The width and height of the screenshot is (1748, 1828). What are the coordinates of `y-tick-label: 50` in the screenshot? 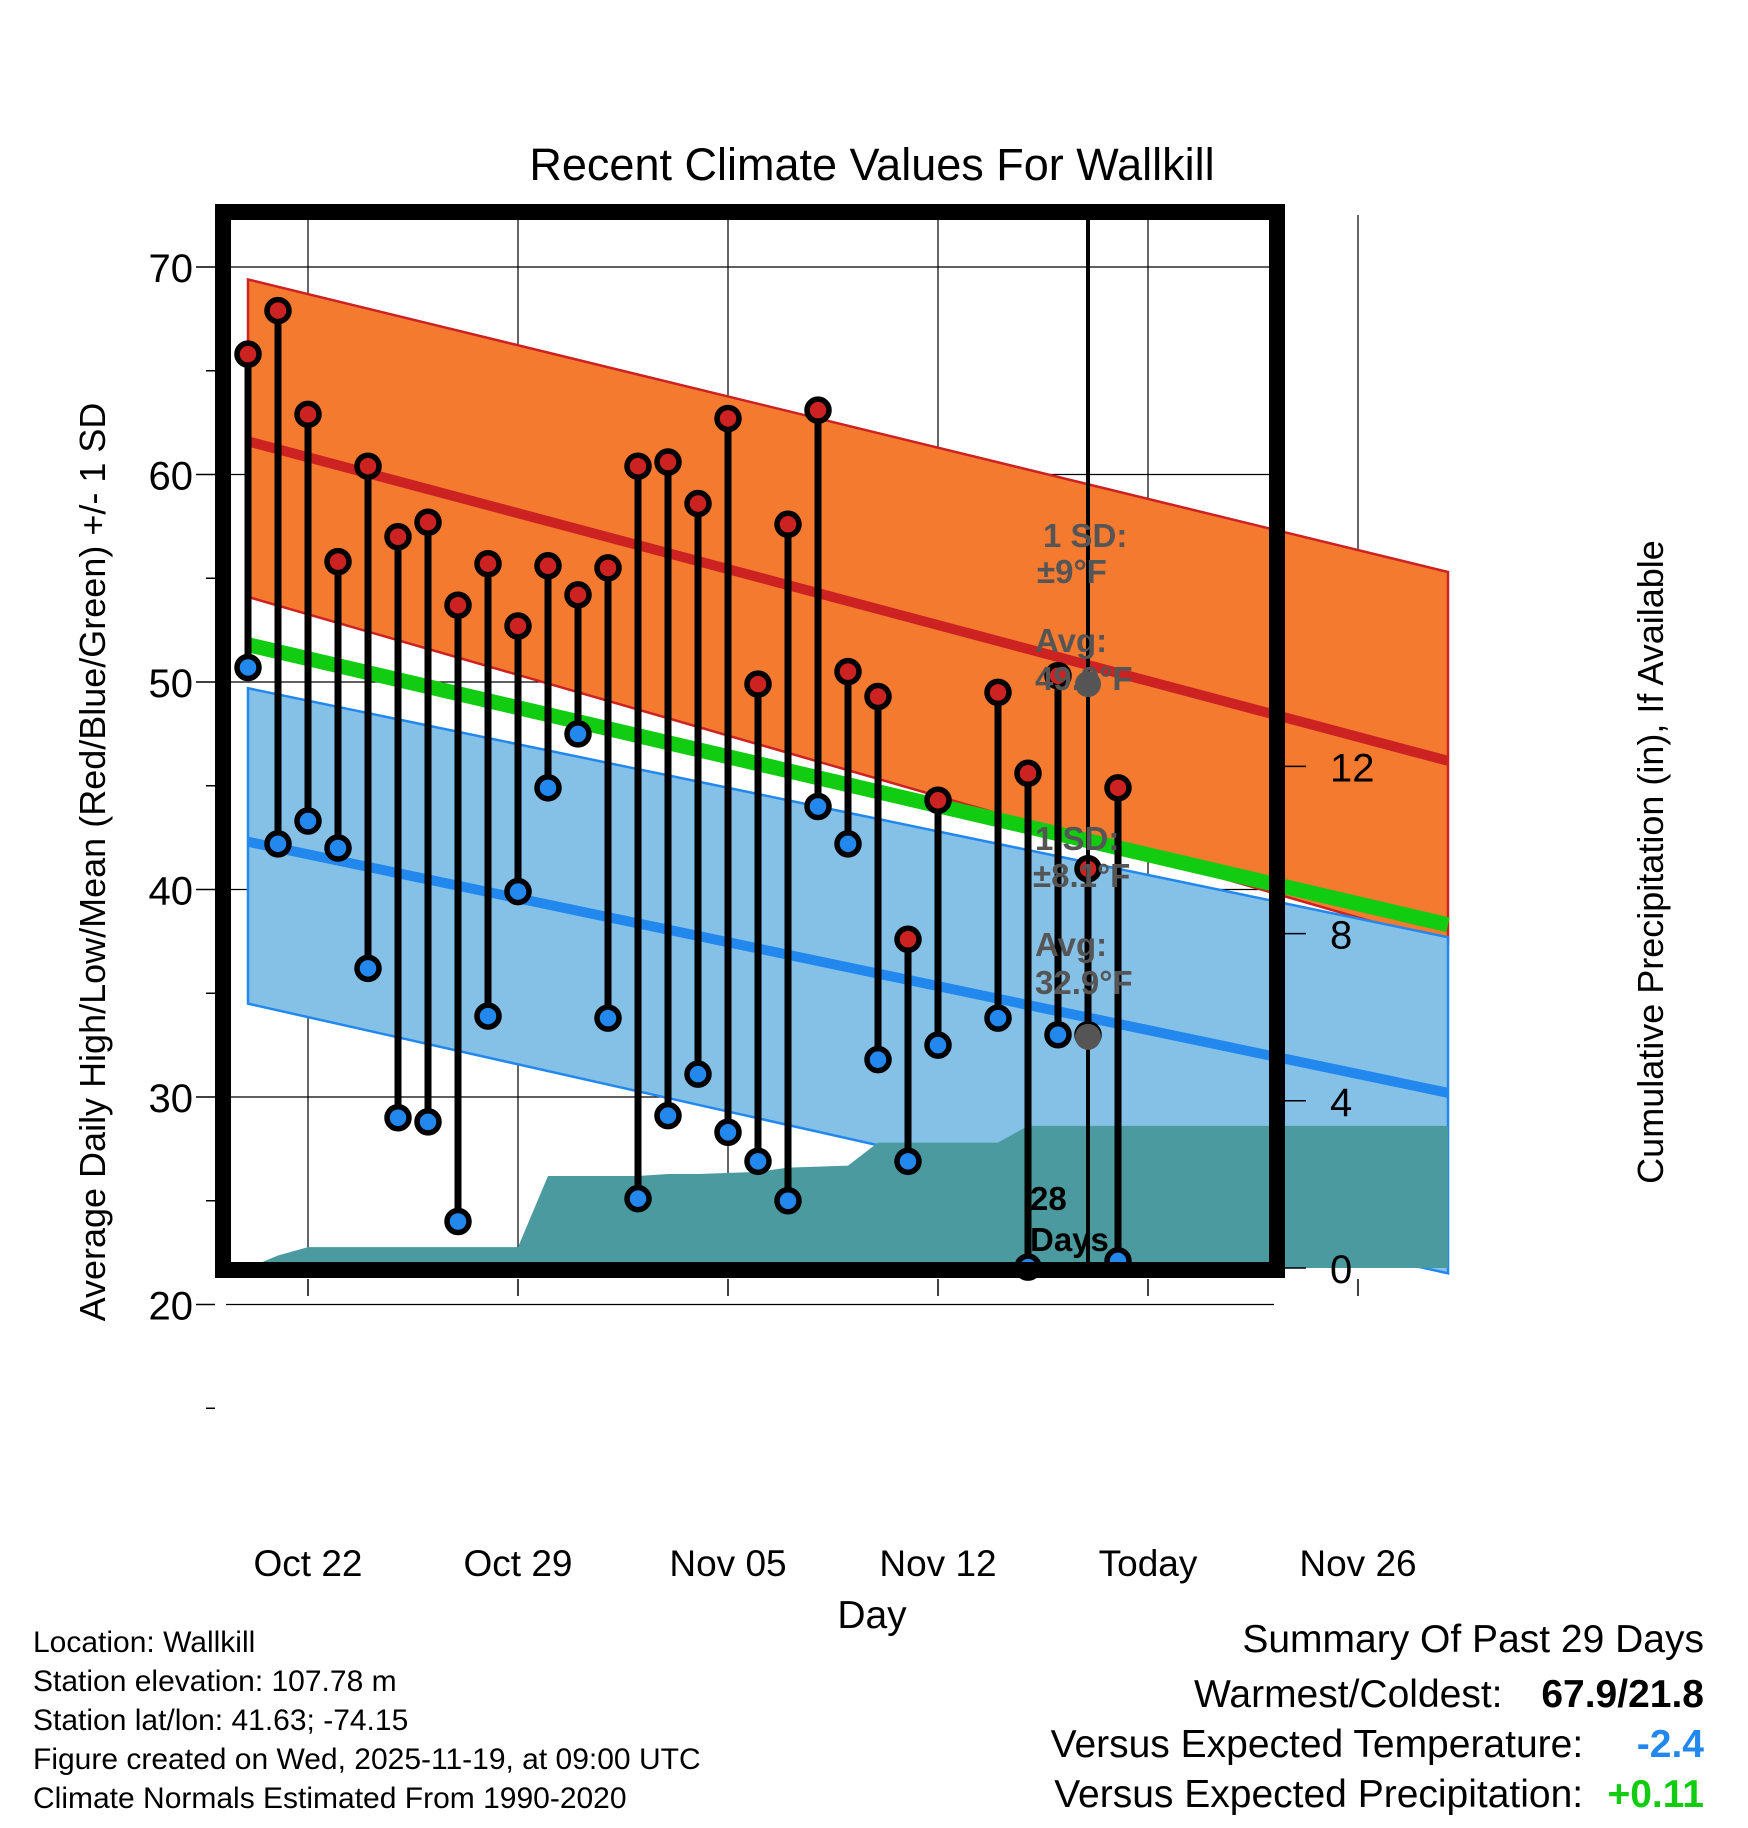 It's located at (171, 684).